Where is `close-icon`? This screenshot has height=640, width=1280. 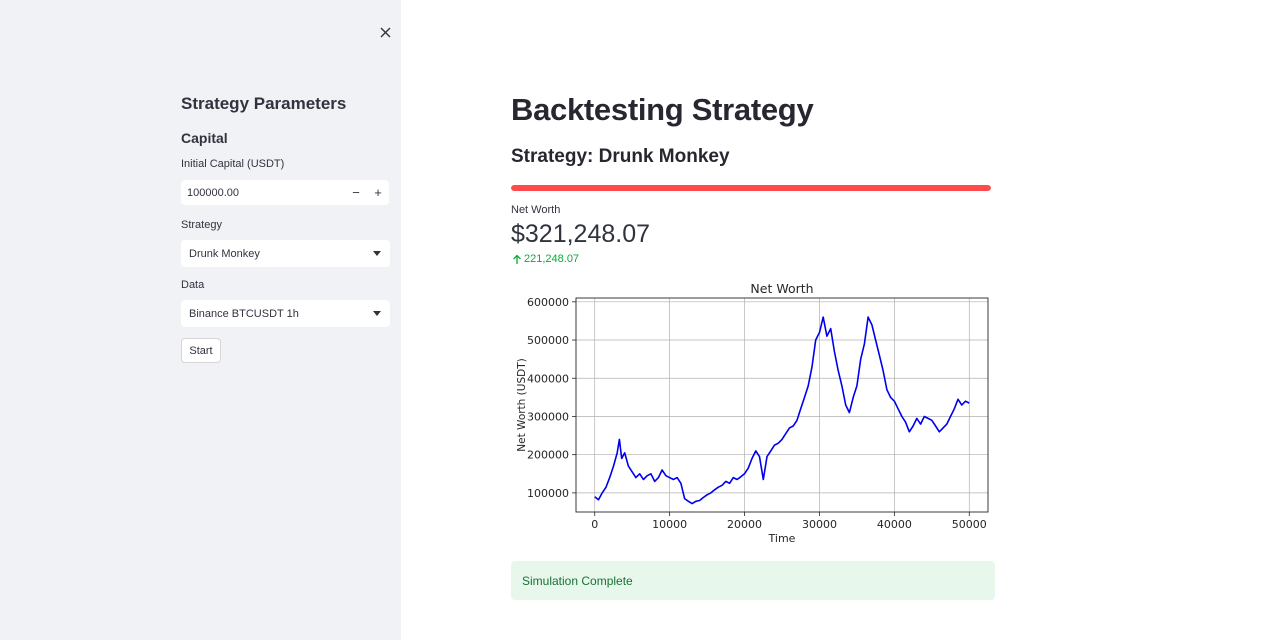 close-icon is located at coordinates (385, 32).